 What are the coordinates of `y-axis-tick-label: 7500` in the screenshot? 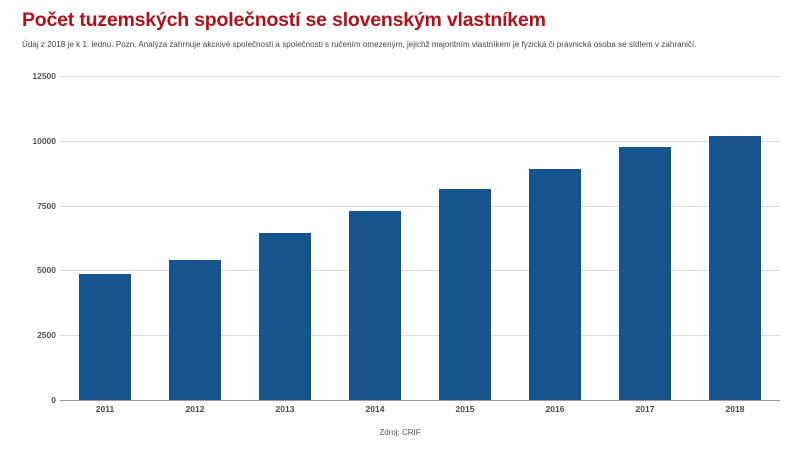 It's located at (46, 205).